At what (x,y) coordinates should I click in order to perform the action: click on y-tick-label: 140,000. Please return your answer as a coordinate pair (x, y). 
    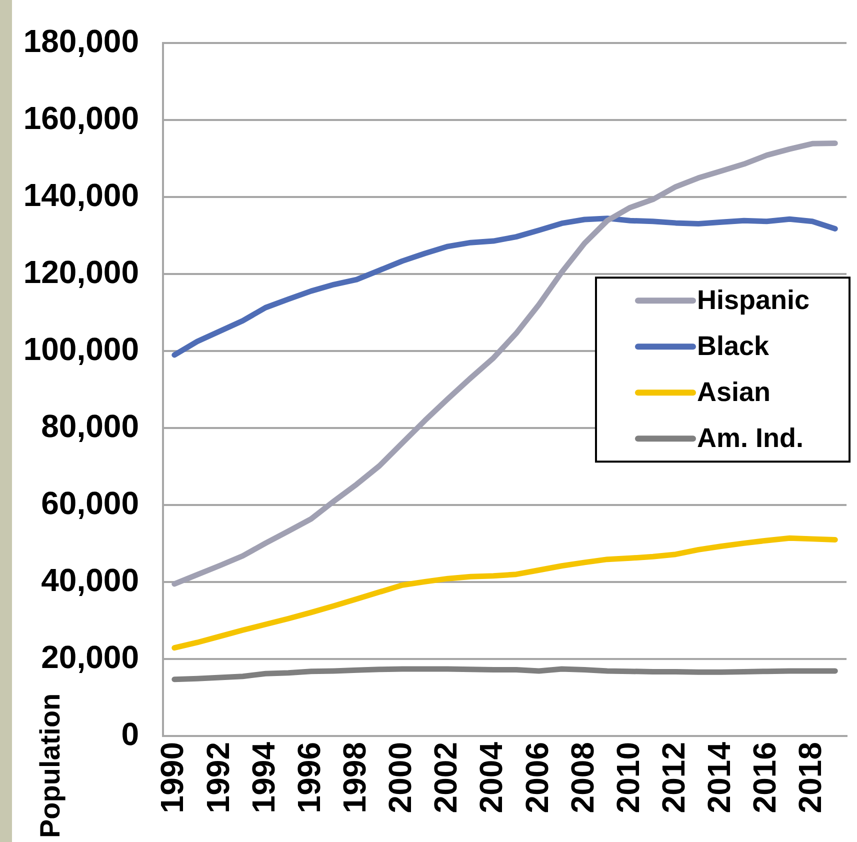
    Looking at the image, I should click on (81, 194).